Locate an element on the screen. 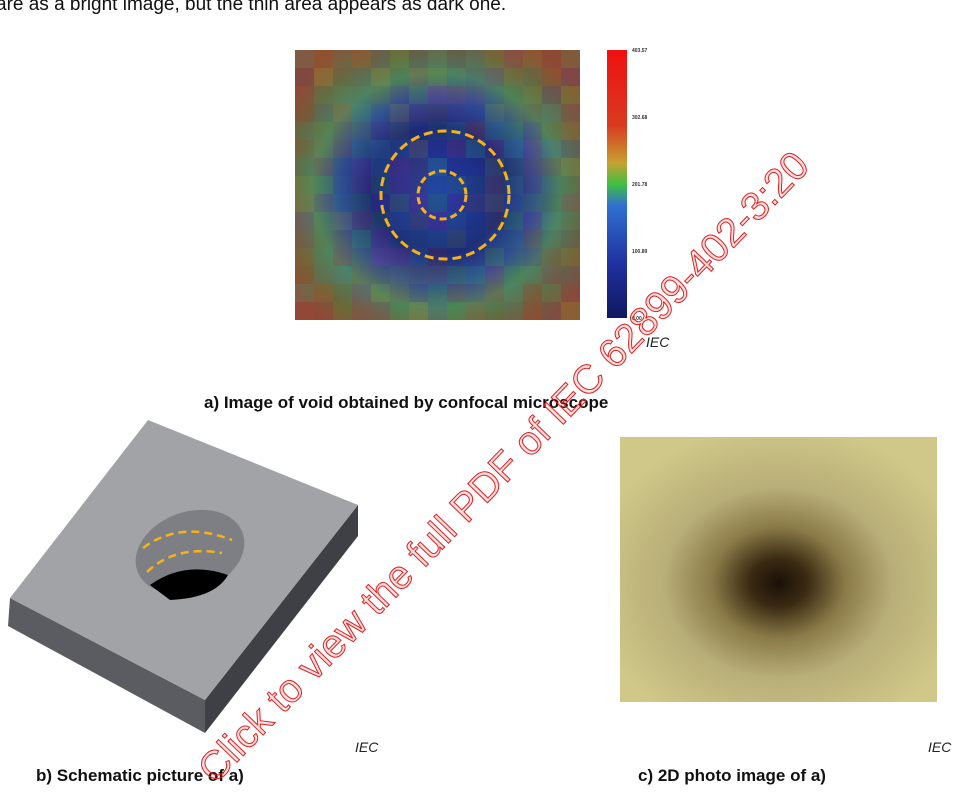 The image size is (957, 793). schematic is located at coordinates (183, 576).